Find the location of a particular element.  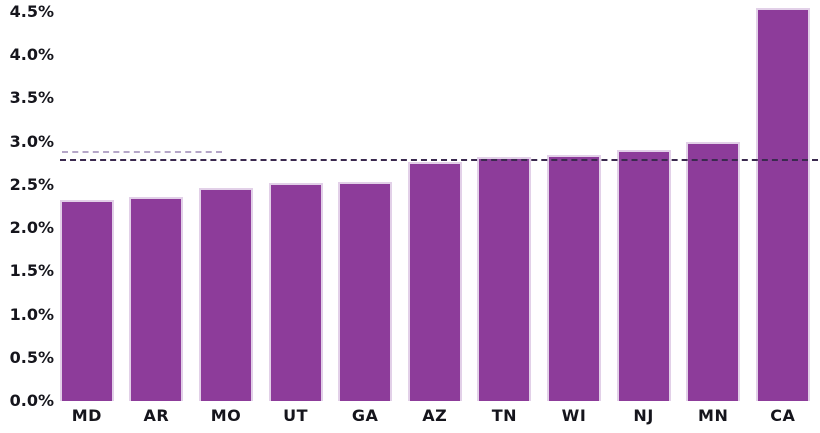

x-axis-label-nj: NJ is located at coordinates (643, 415).